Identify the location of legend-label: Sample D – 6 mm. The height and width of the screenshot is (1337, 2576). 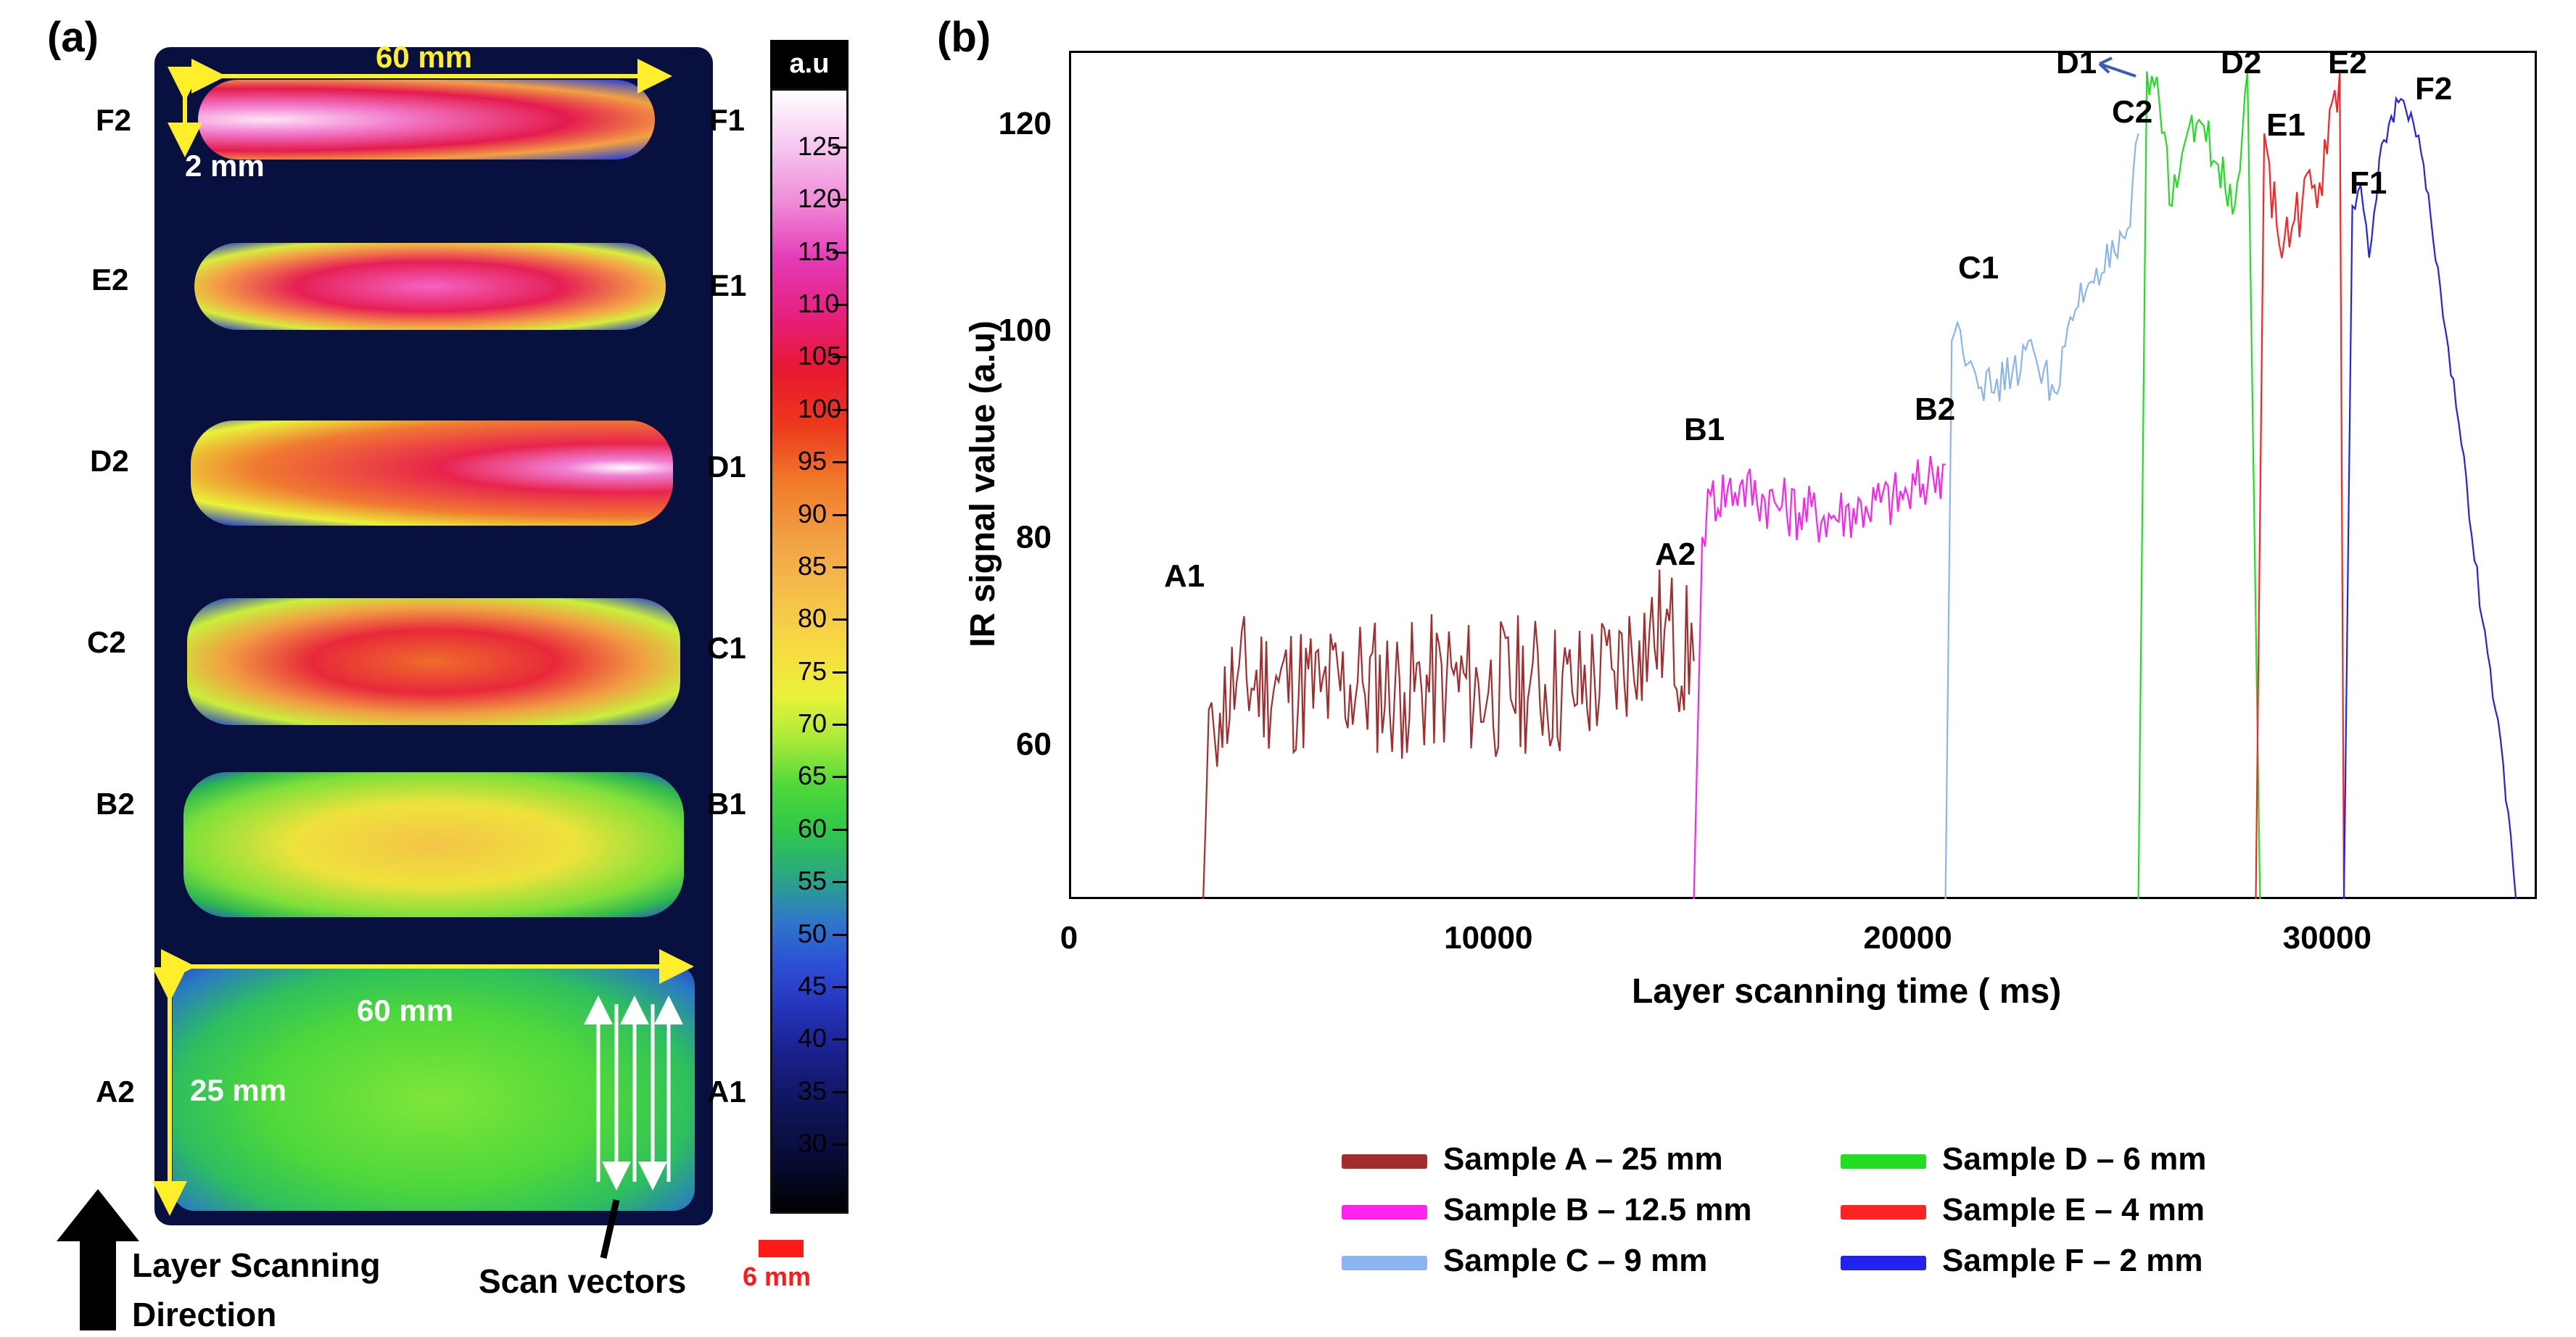
(2074, 1159).